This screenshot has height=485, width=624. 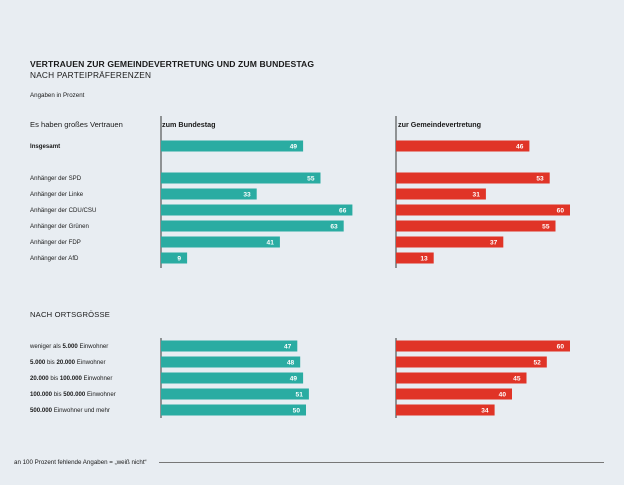 I want to click on row-header: Es haben großes Vertrauen, so click(x=76, y=124).